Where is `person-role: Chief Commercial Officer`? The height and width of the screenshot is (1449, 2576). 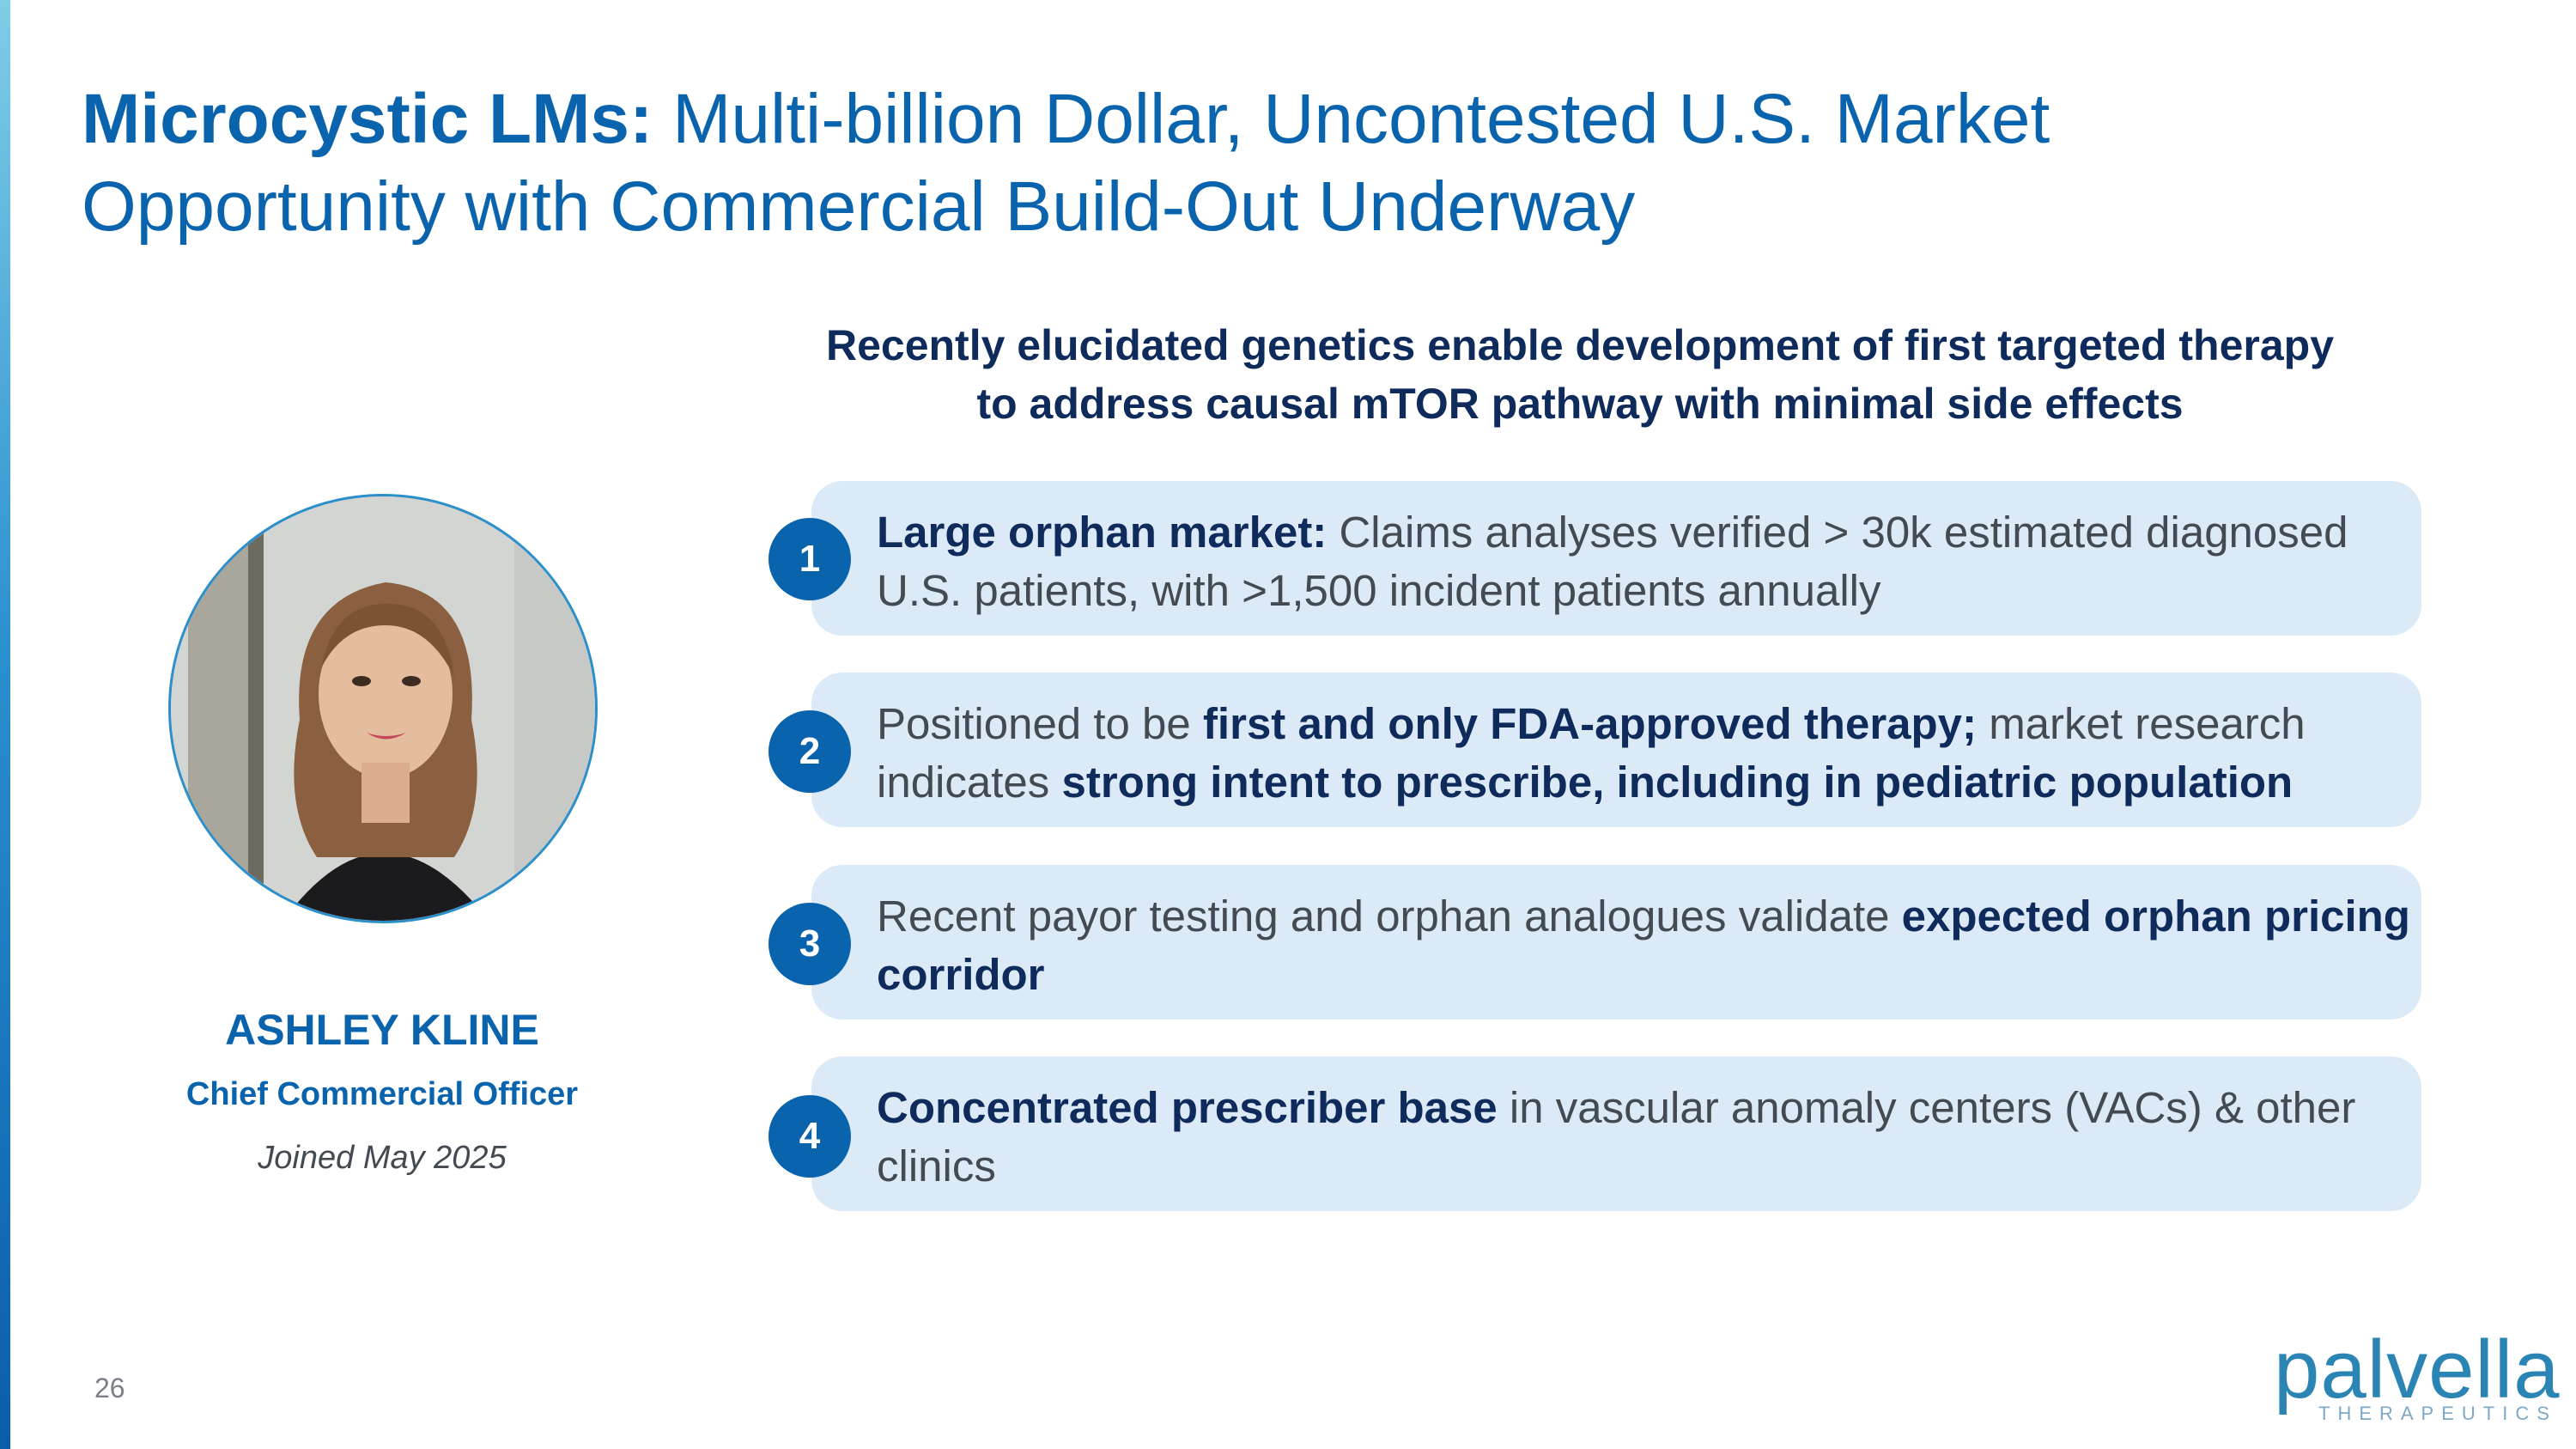 person-role: Chief Commercial Officer is located at coordinates (382, 1094).